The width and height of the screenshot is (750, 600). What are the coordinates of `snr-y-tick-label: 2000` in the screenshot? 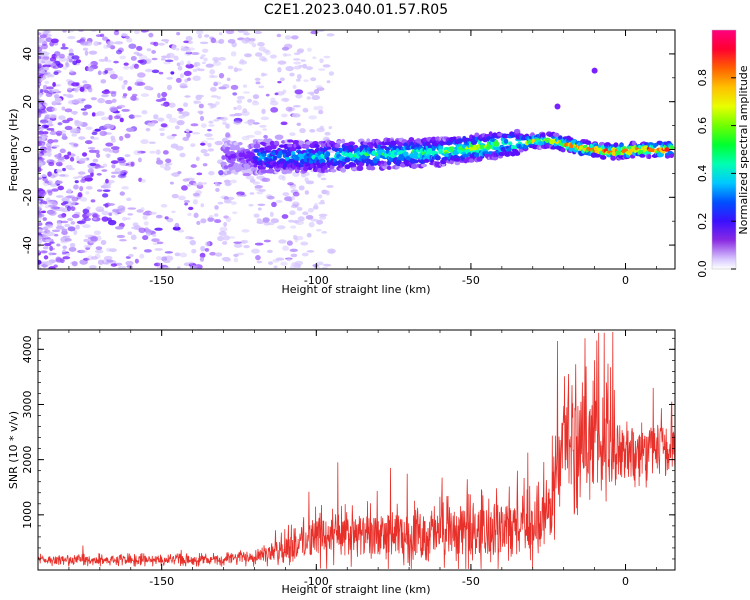 It's located at (27, 460).